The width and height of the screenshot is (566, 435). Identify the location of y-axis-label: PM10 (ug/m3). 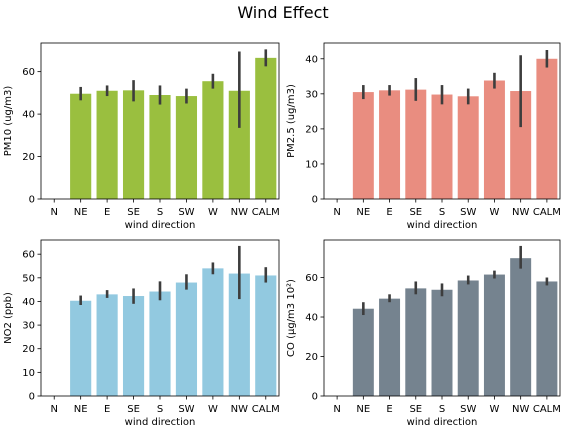
(8, 121).